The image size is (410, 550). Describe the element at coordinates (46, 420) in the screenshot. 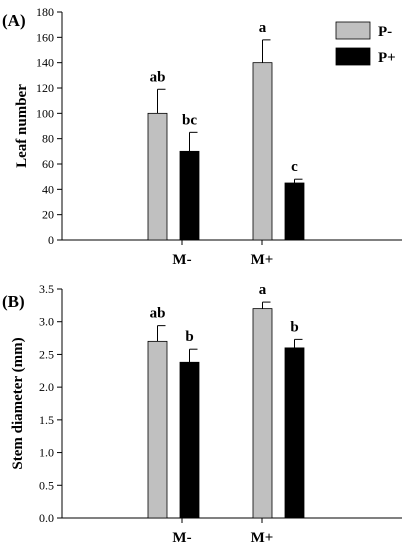

I see `y-tick-label: 1.5` at that location.